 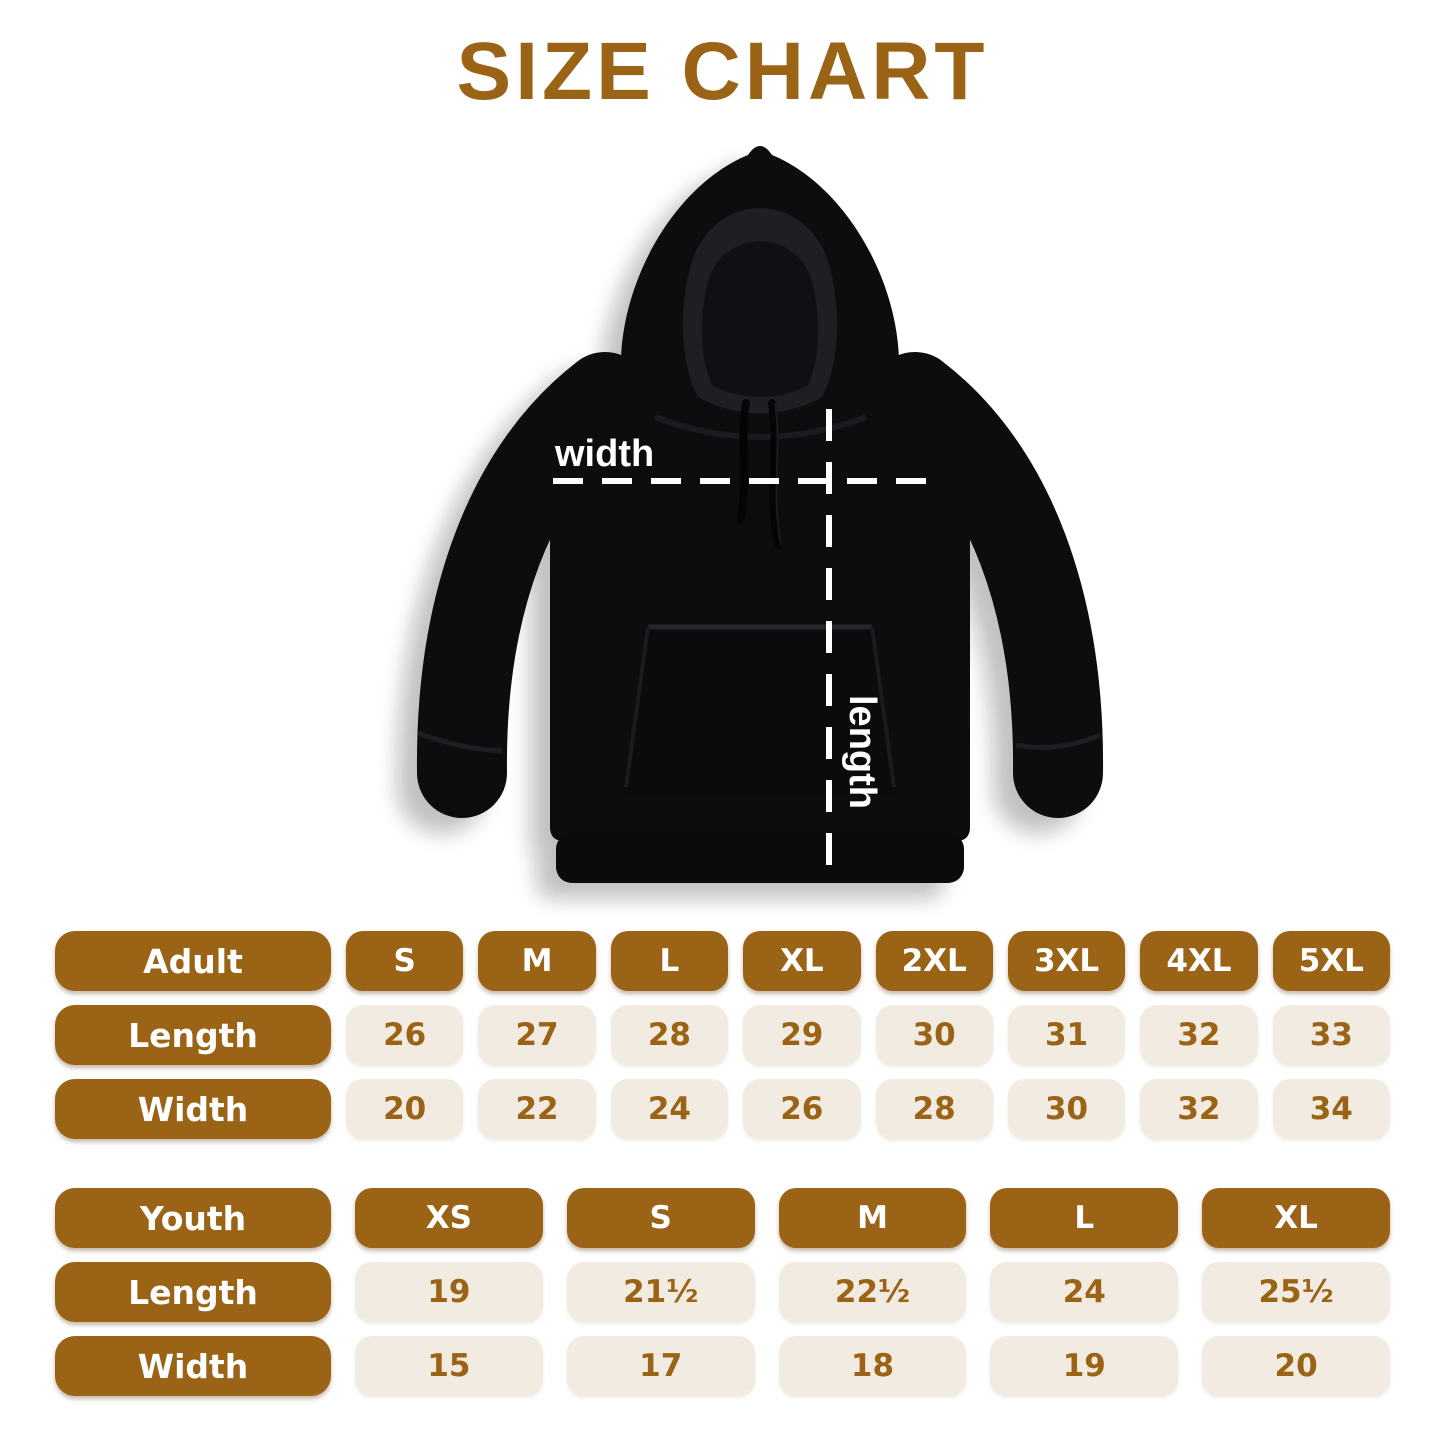 I want to click on pocket-right-seam, so click(x=883, y=707).